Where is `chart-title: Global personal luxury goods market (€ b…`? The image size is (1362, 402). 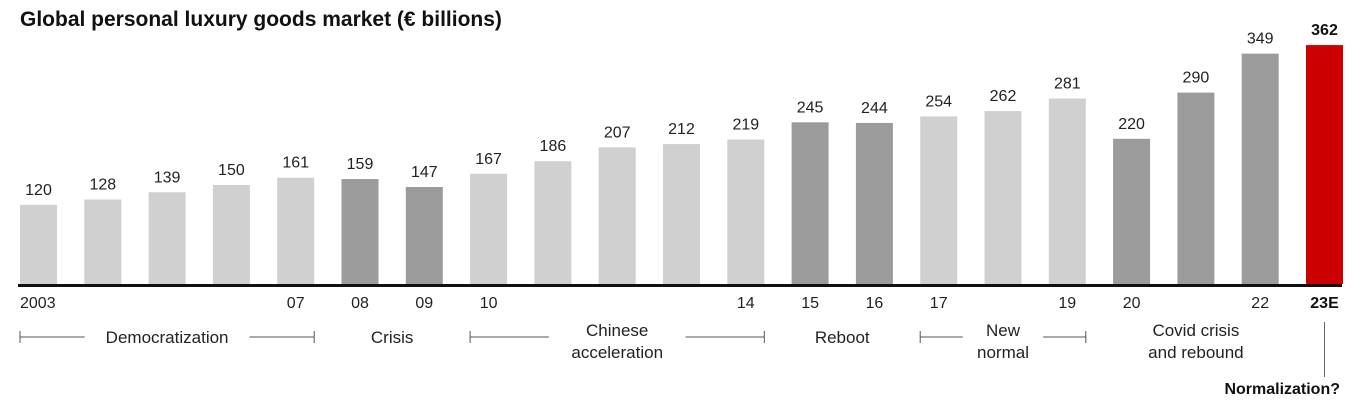
chart-title: Global personal luxury goods market (€ b… is located at coordinates (261, 19).